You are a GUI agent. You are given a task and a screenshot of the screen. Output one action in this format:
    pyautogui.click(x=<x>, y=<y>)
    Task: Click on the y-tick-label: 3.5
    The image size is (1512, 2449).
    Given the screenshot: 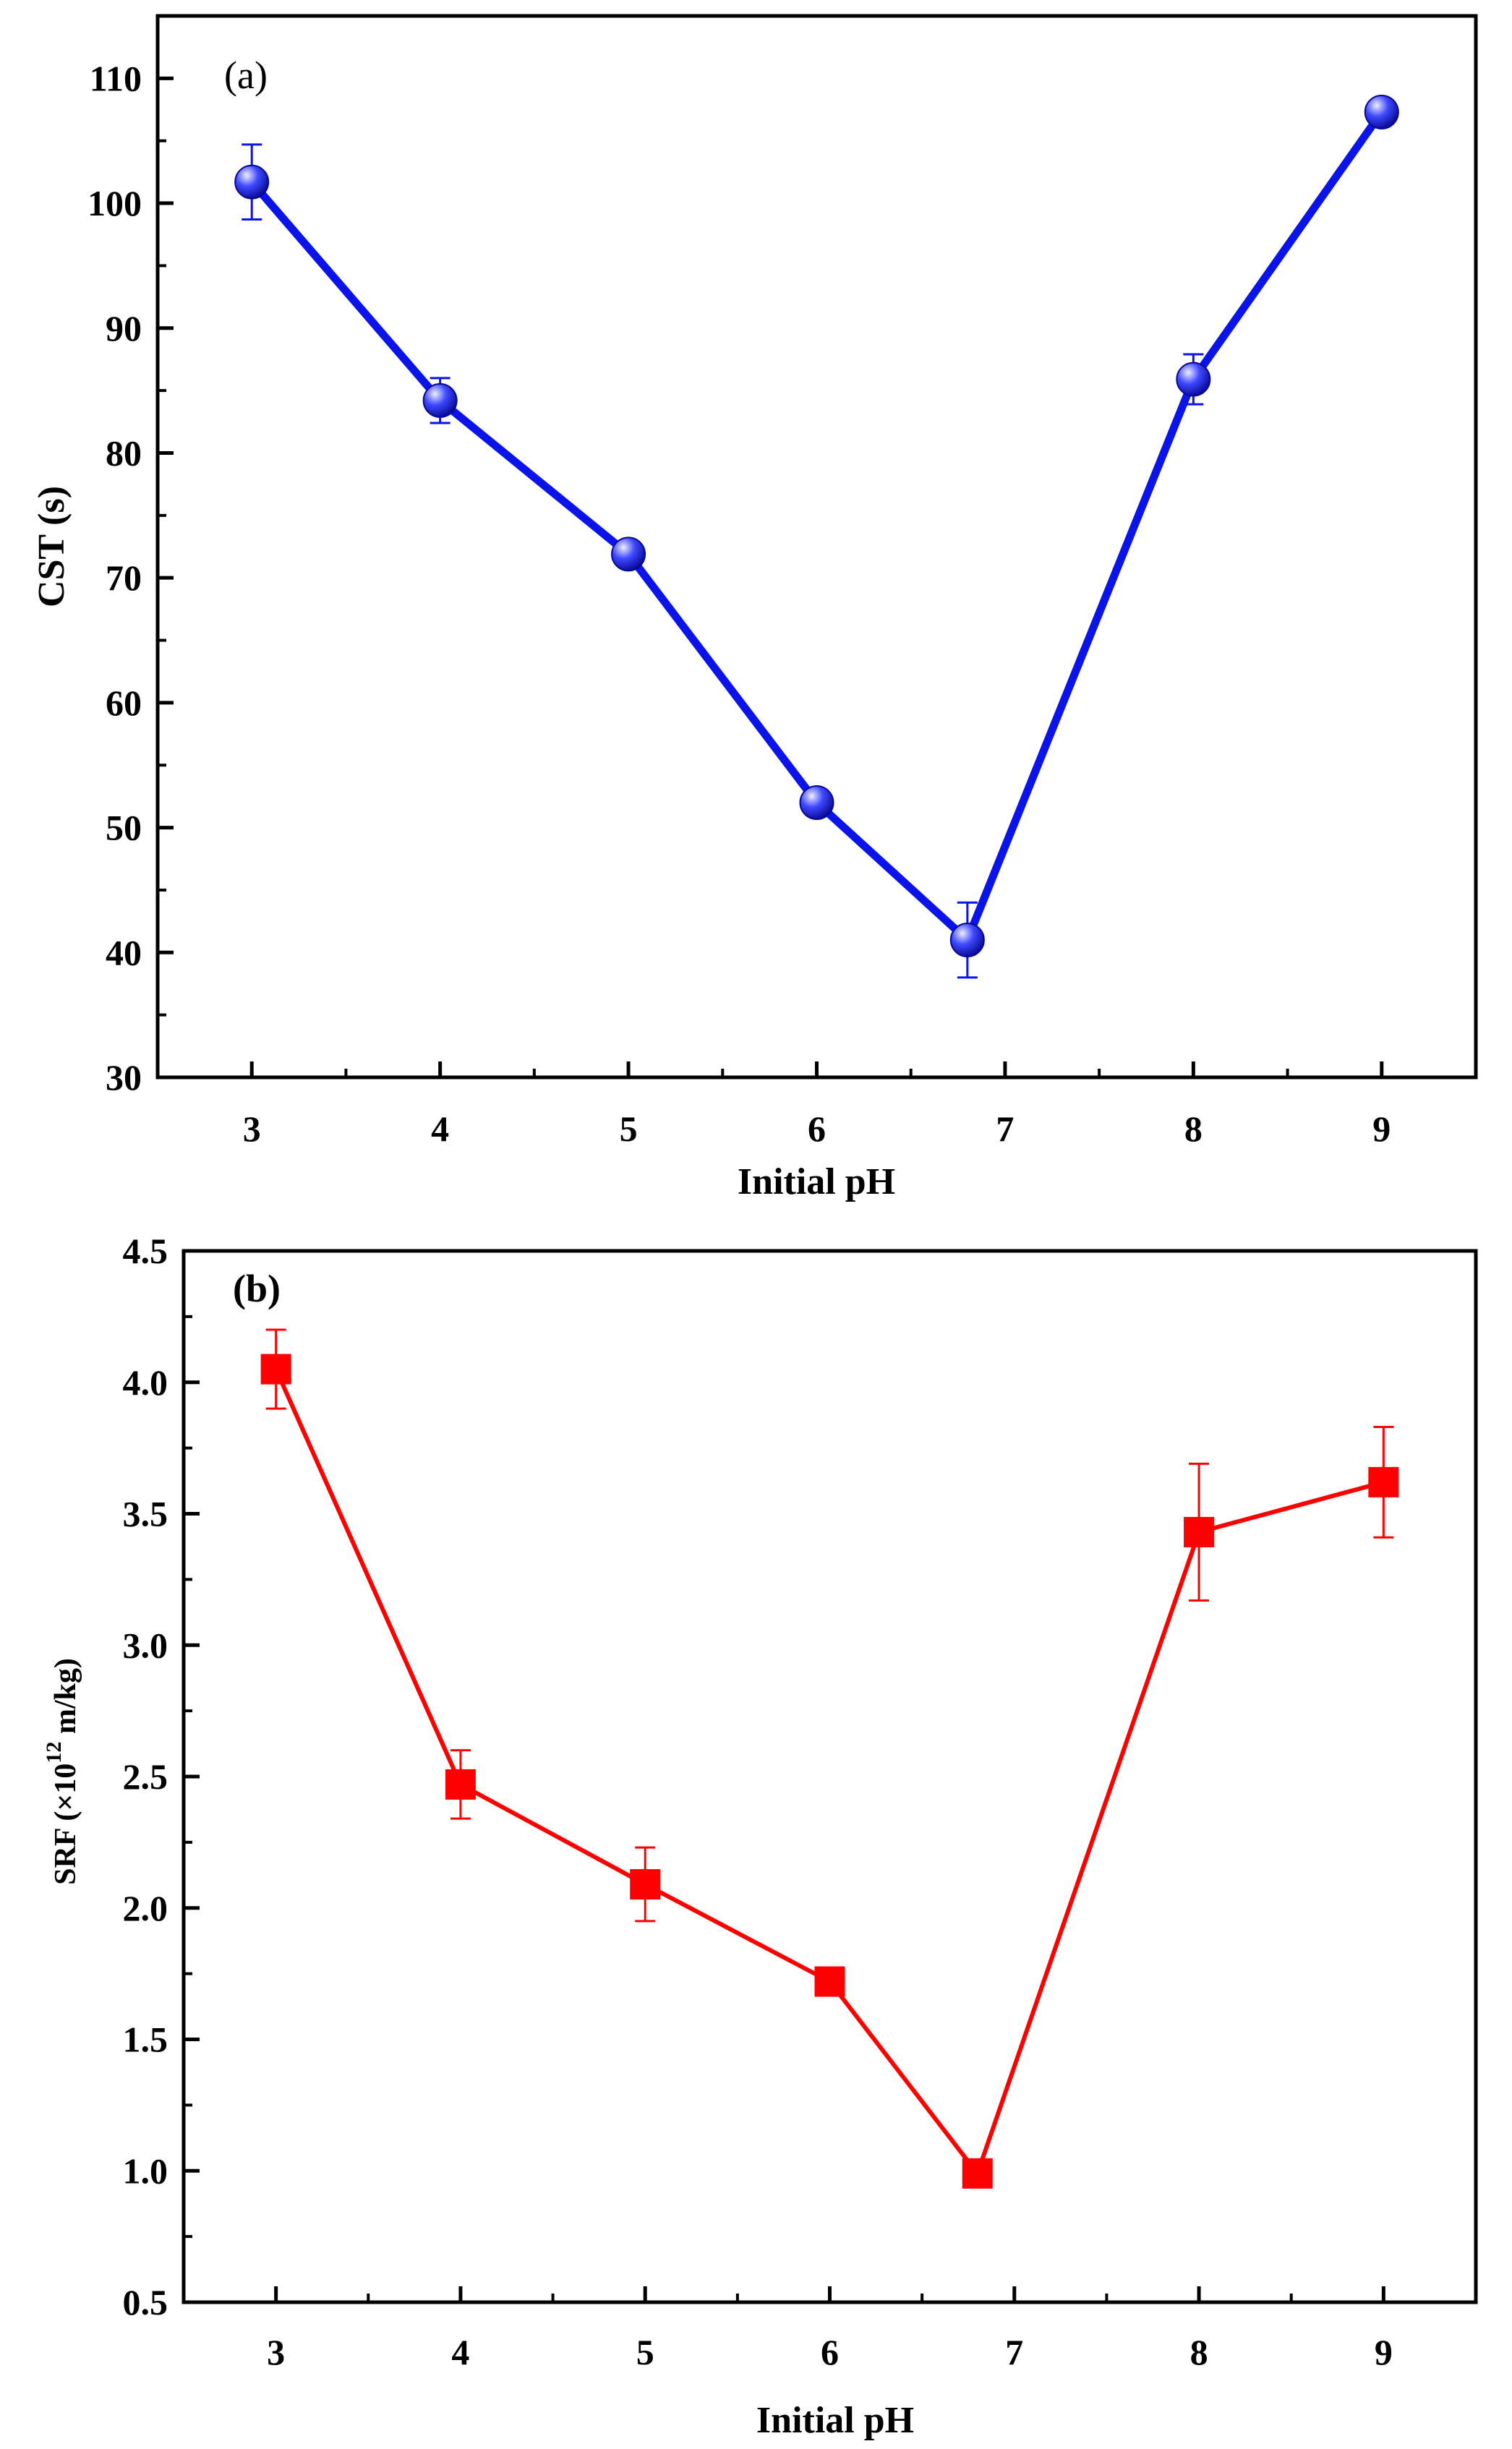 What is the action you would take?
    pyautogui.click(x=145, y=1514)
    